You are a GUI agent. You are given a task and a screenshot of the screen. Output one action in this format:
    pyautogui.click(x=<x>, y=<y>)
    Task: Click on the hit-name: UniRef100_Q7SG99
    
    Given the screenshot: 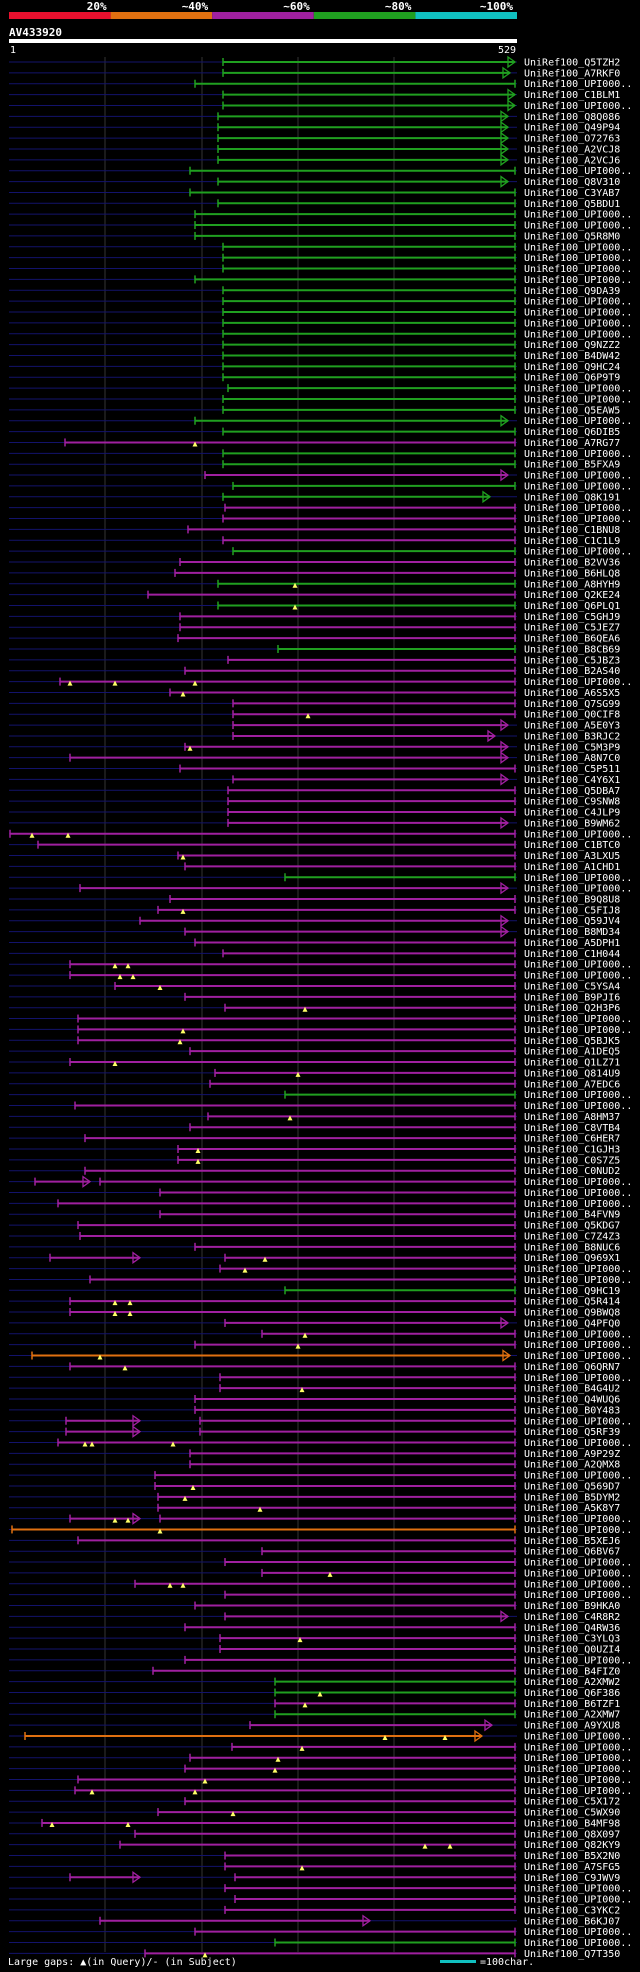 What is the action you would take?
    pyautogui.click(x=572, y=704)
    